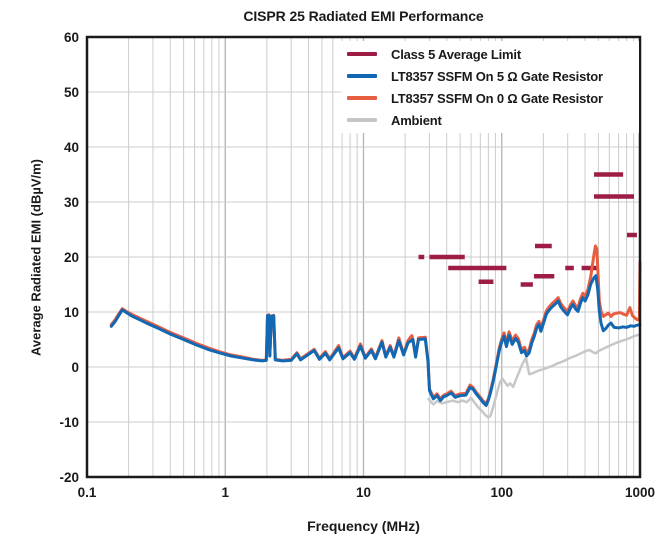  I want to click on y-tick-label: 10, so click(71, 312).